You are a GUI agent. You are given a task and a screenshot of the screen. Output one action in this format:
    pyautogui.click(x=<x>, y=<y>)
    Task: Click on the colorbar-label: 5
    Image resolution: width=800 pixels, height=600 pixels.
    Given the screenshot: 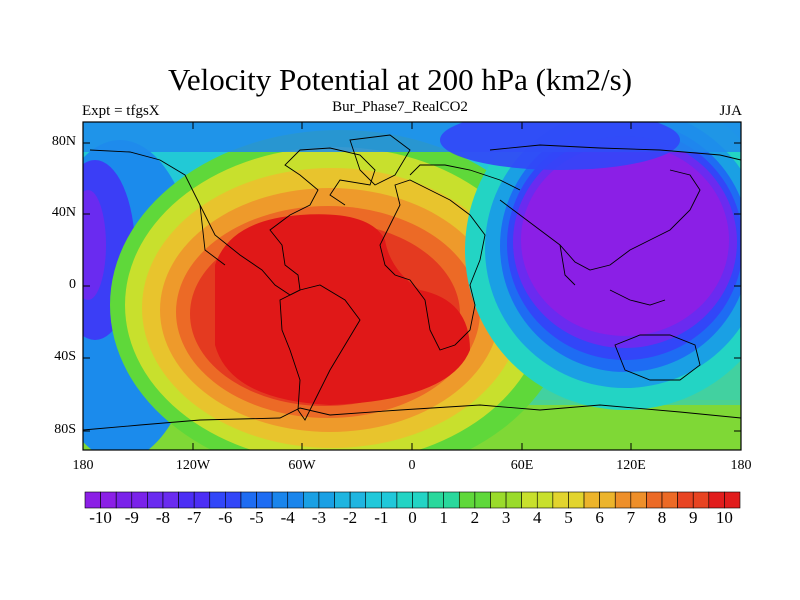 What is the action you would take?
    pyautogui.click(x=568, y=517)
    